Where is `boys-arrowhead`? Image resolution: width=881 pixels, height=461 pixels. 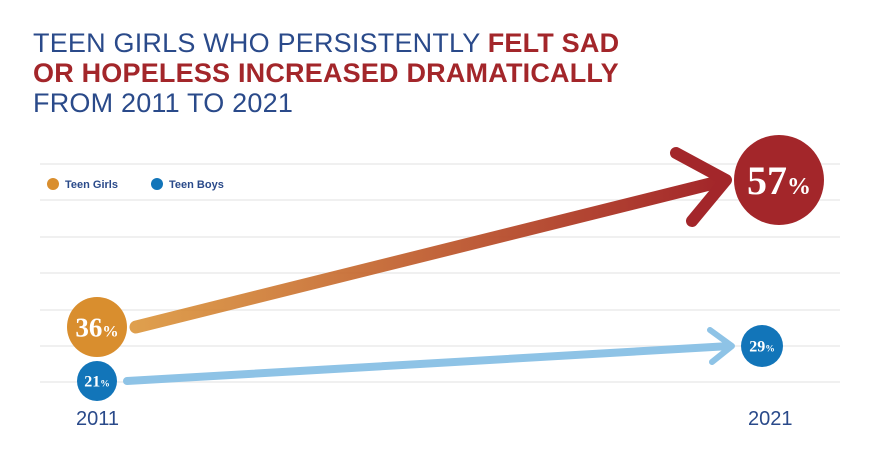 boys-arrowhead is located at coordinates (721, 346).